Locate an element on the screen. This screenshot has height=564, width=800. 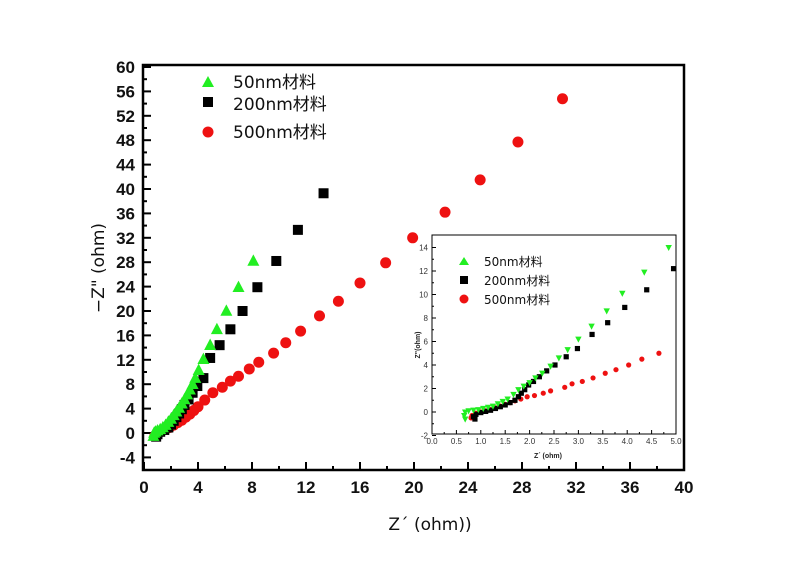
main-y-tick-label: 8 is located at coordinates (130, 384).